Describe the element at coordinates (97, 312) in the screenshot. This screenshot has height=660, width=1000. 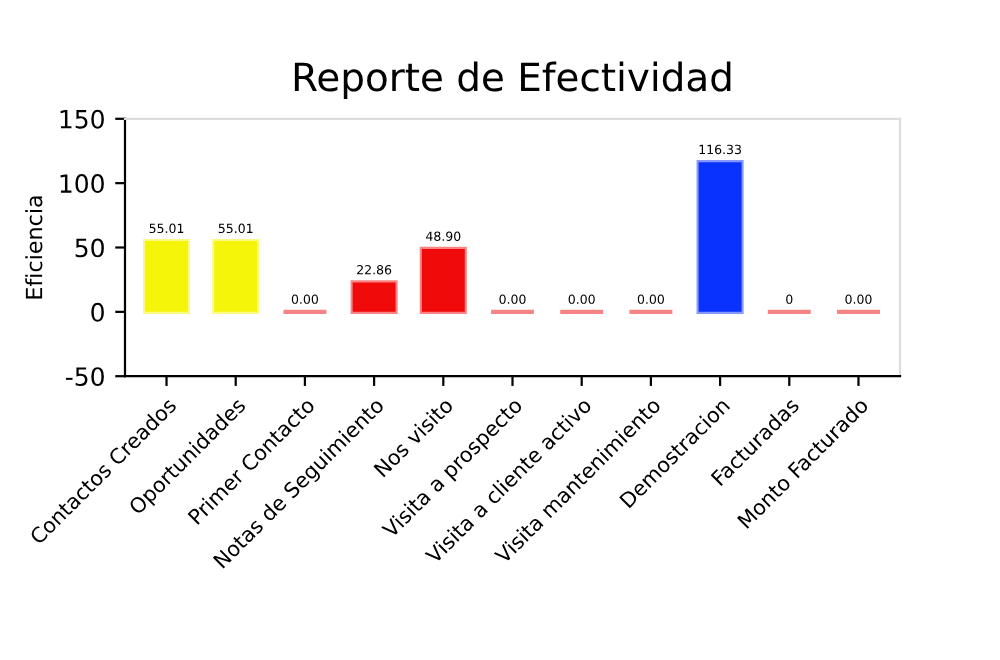
I see `y-tick-label: 0` at that location.